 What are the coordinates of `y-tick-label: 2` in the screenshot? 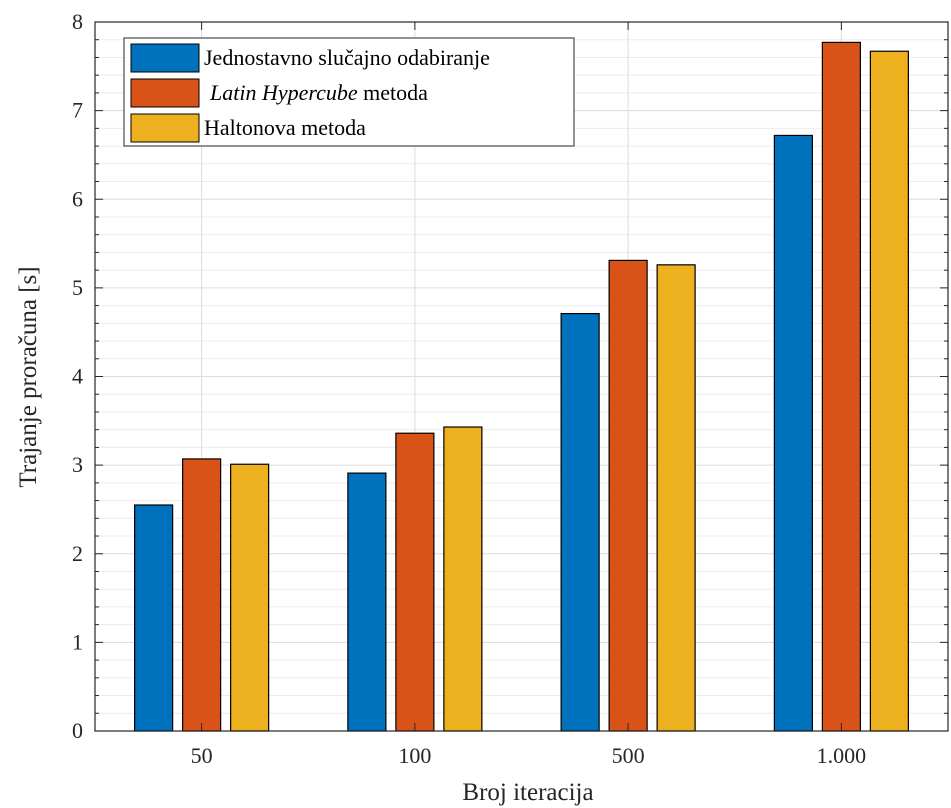 It's located at (77, 553).